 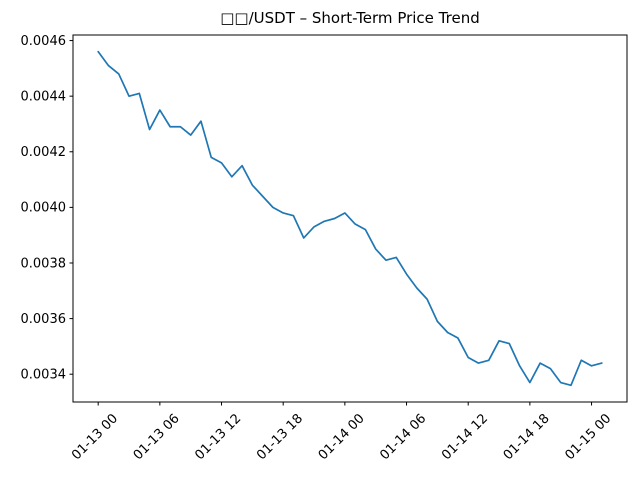 What do you see at coordinates (44, 96) in the screenshot?
I see `y-tick-label: 0.0044` at bounding box center [44, 96].